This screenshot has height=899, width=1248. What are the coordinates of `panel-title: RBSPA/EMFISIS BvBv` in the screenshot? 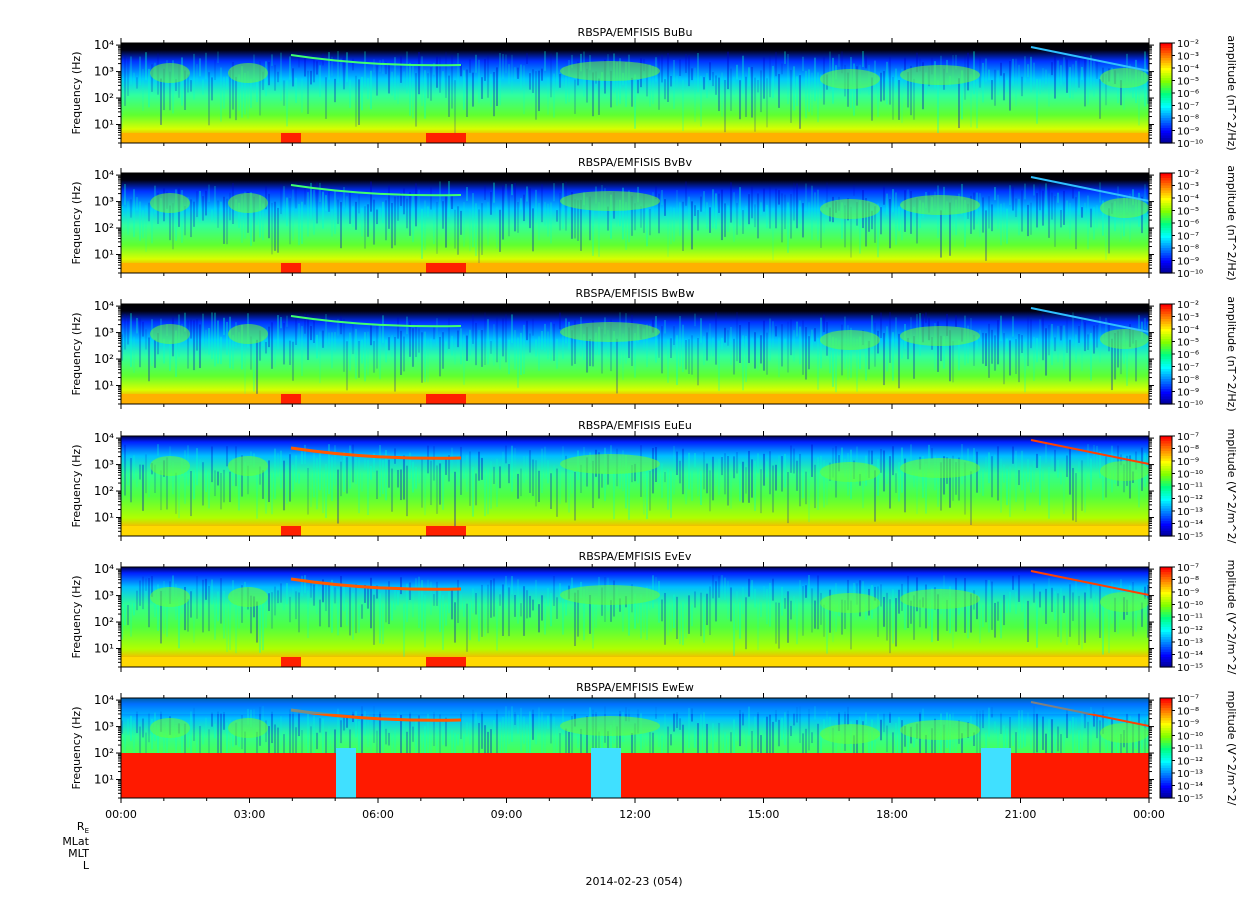 It's located at (635, 162).